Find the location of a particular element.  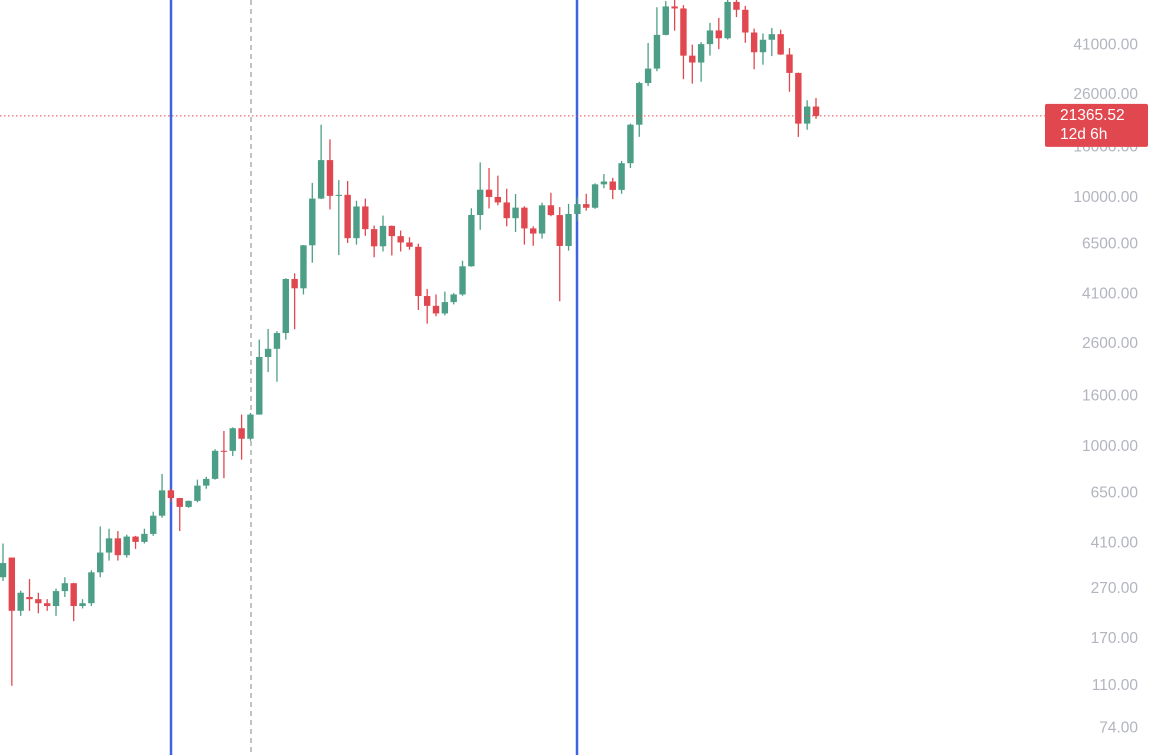

y-tick-label: 10000.00 is located at coordinates (1105, 197).